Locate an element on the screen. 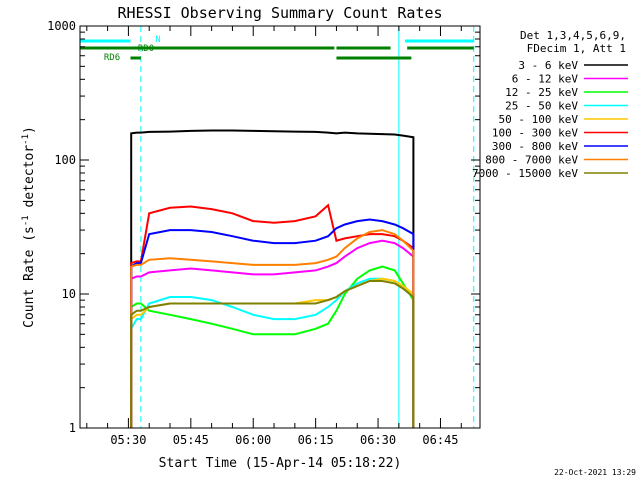 The height and width of the screenshot is (480, 640). y-tick-label: 1000 is located at coordinates (61, 26).